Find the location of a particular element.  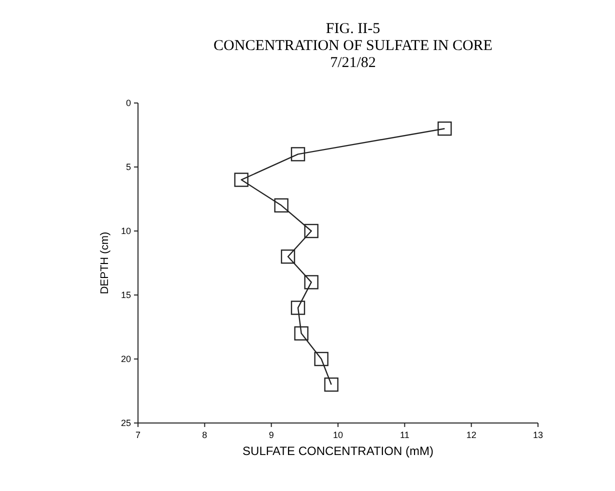

chart-title: FIG. II-5 CONCENTRATION OF SULFATE IN CORE 7/21/82 is located at coordinates (353, 46).